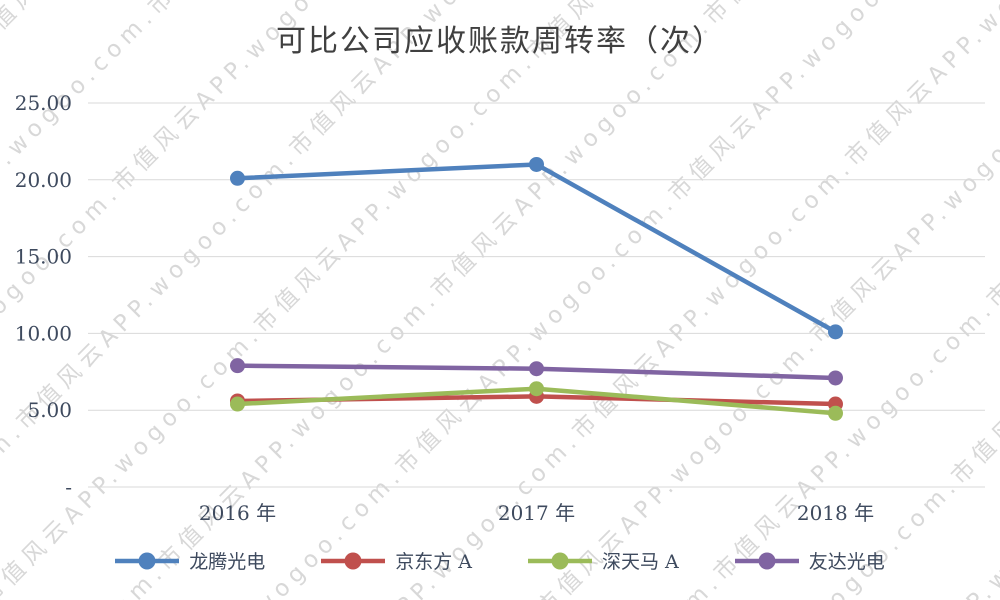  I want to click on y-tick-label: 5.00, so click(49, 410).